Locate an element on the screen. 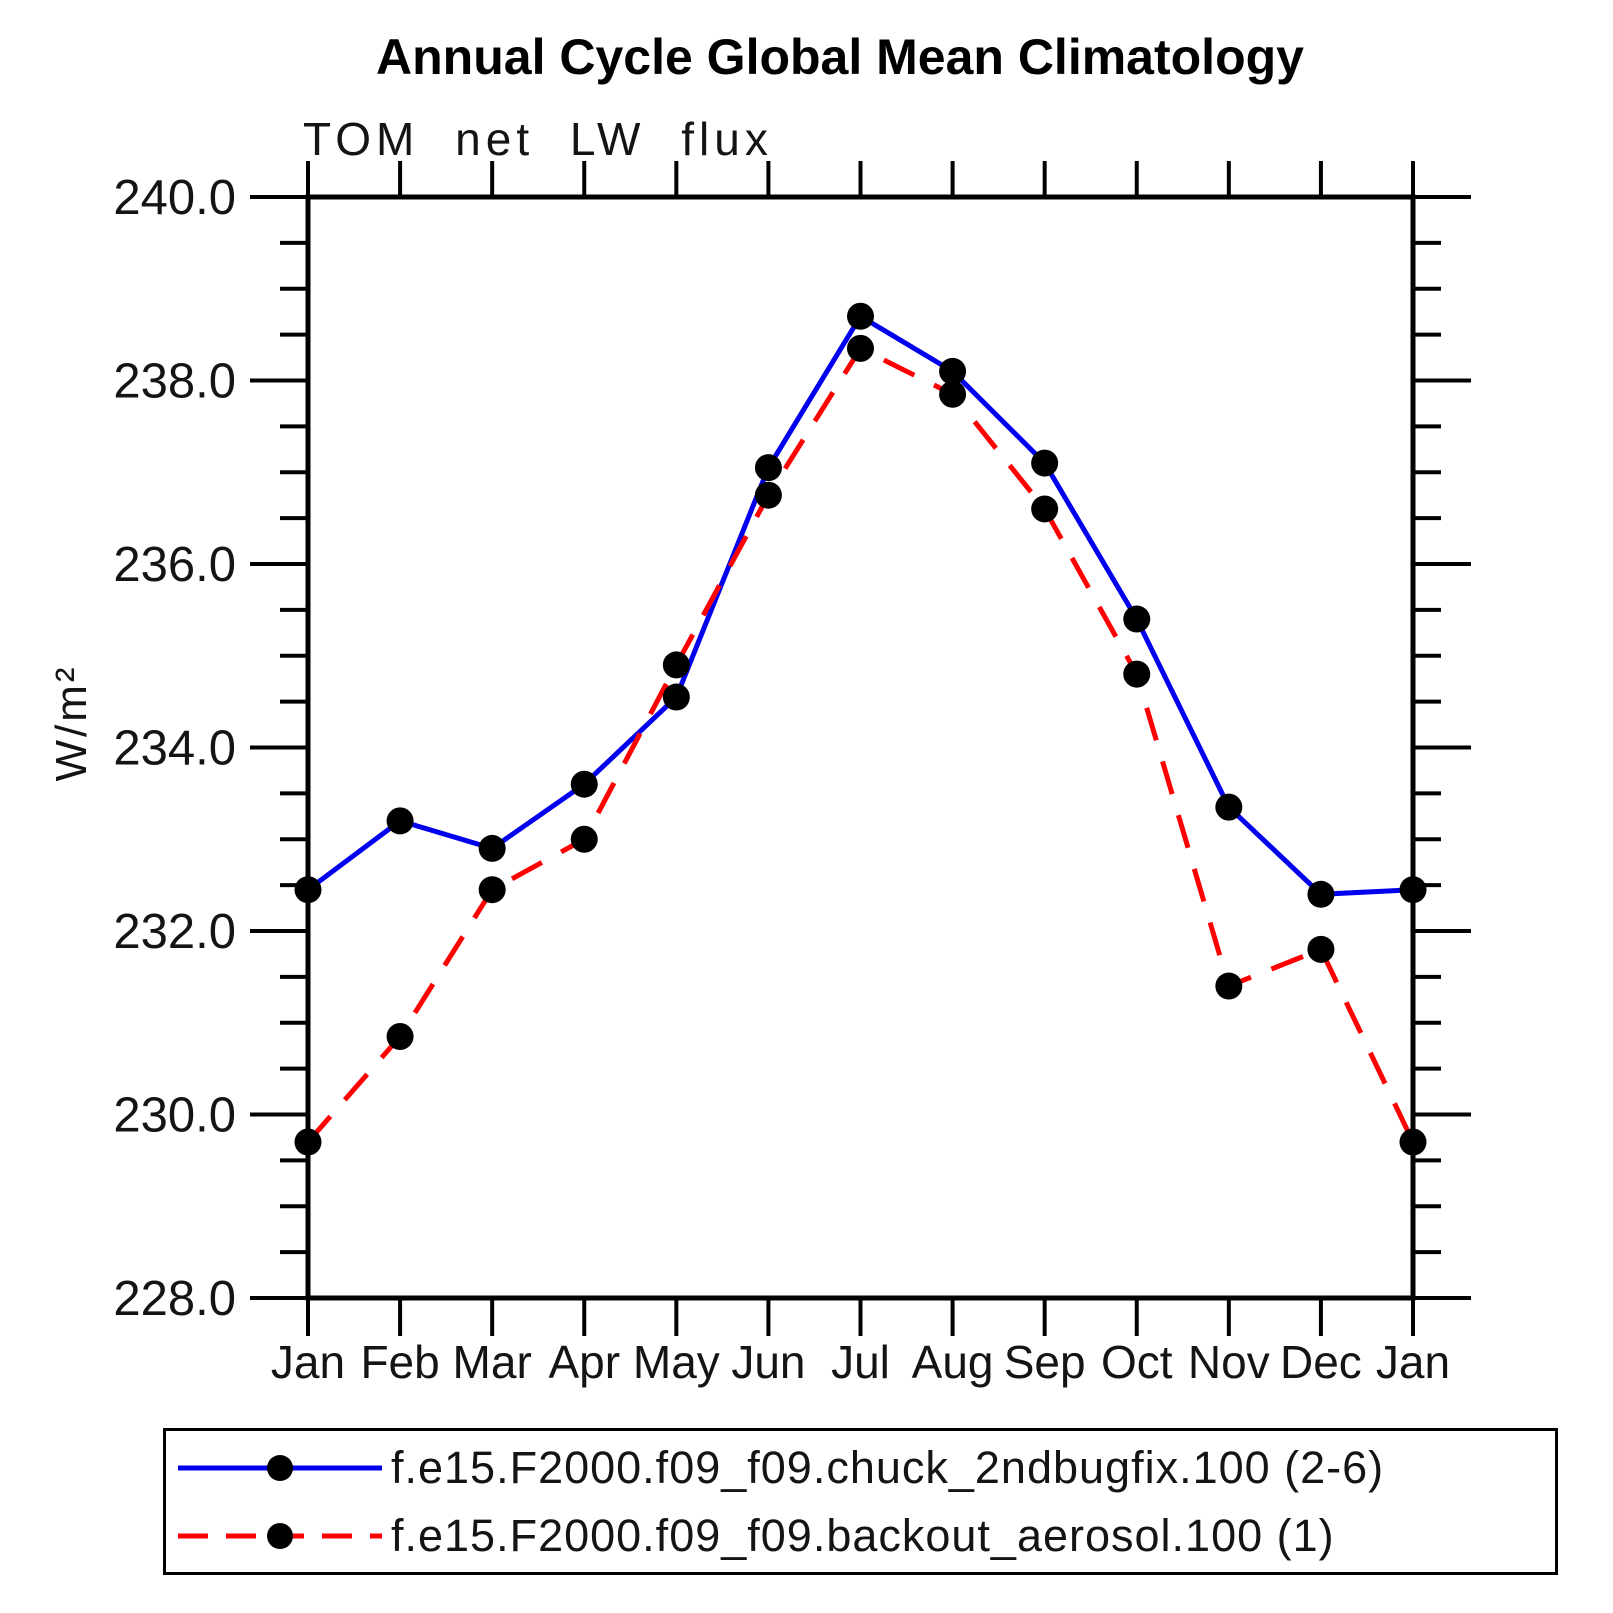 The height and width of the screenshot is (1613, 1613). y-tick-label: 230.0 is located at coordinates (174, 1116).